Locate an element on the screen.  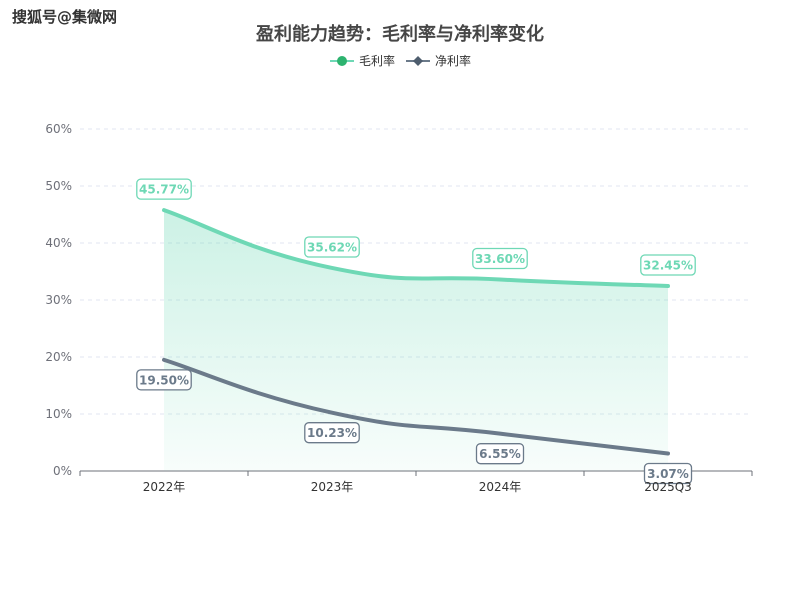
y-tick-label: 60% is located at coordinates (58, 129).